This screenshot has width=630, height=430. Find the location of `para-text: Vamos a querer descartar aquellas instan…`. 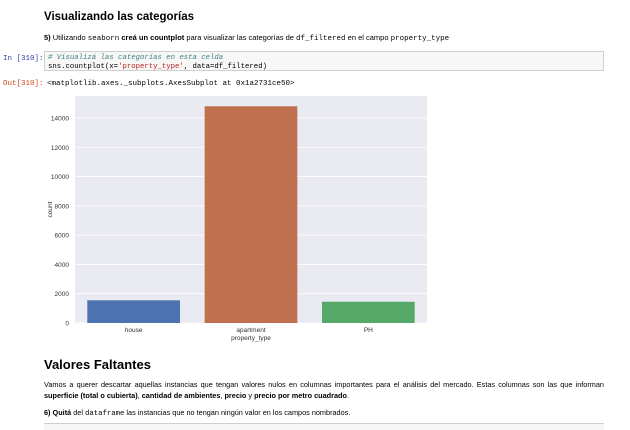

para-text: Vamos a querer descartar aquellas instan… is located at coordinates (324, 384).